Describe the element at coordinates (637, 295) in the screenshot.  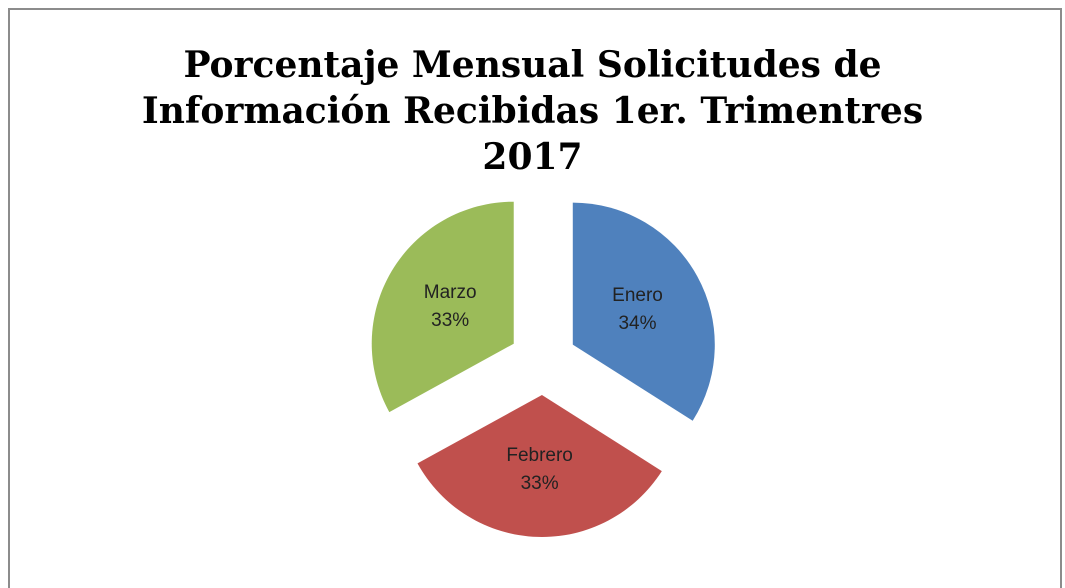
I see `slice-category-label: Enero` at that location.